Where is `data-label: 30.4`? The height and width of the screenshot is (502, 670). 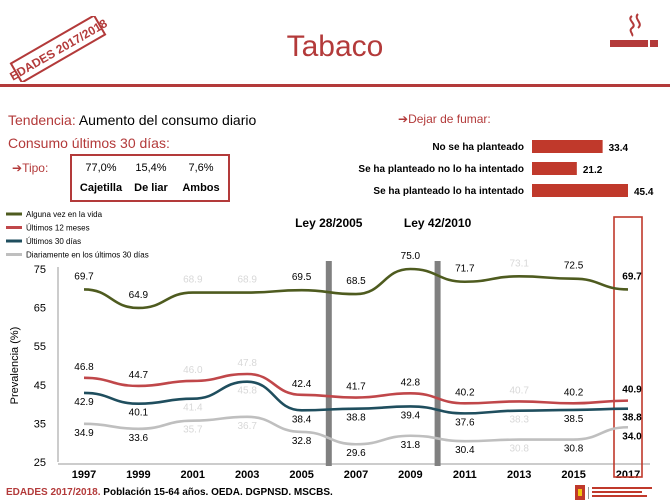 data-label: 30.4 is located at coordinates (465, 450).